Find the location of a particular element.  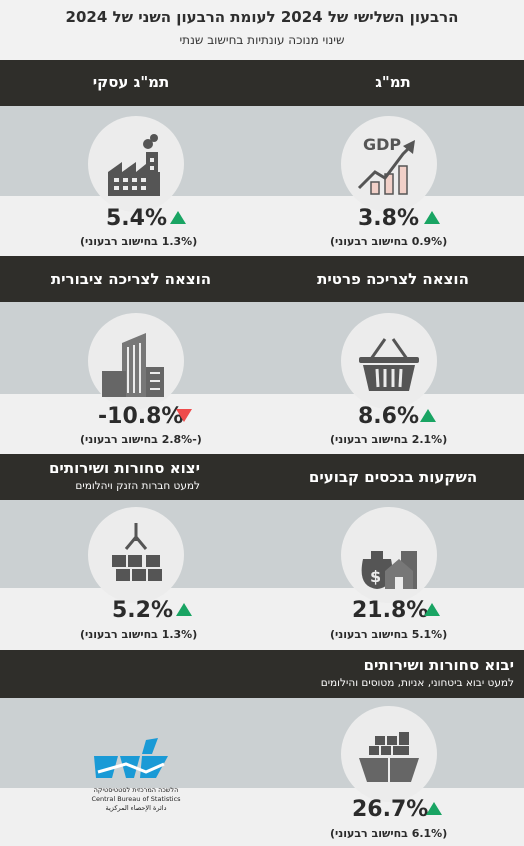

imports-value: 26.7% is located at coordinates (390, 809).